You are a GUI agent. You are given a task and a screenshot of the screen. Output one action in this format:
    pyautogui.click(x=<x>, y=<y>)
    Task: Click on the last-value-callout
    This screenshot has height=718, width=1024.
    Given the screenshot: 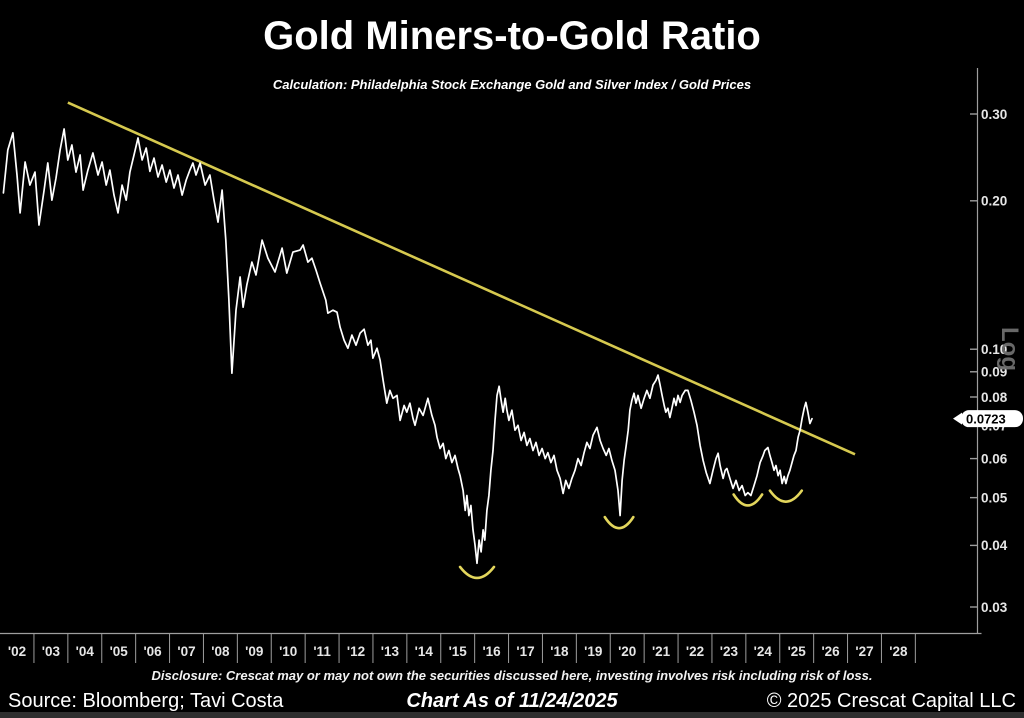 What is the action you would take?
    pyautogui.click(x=992, y=419)
    